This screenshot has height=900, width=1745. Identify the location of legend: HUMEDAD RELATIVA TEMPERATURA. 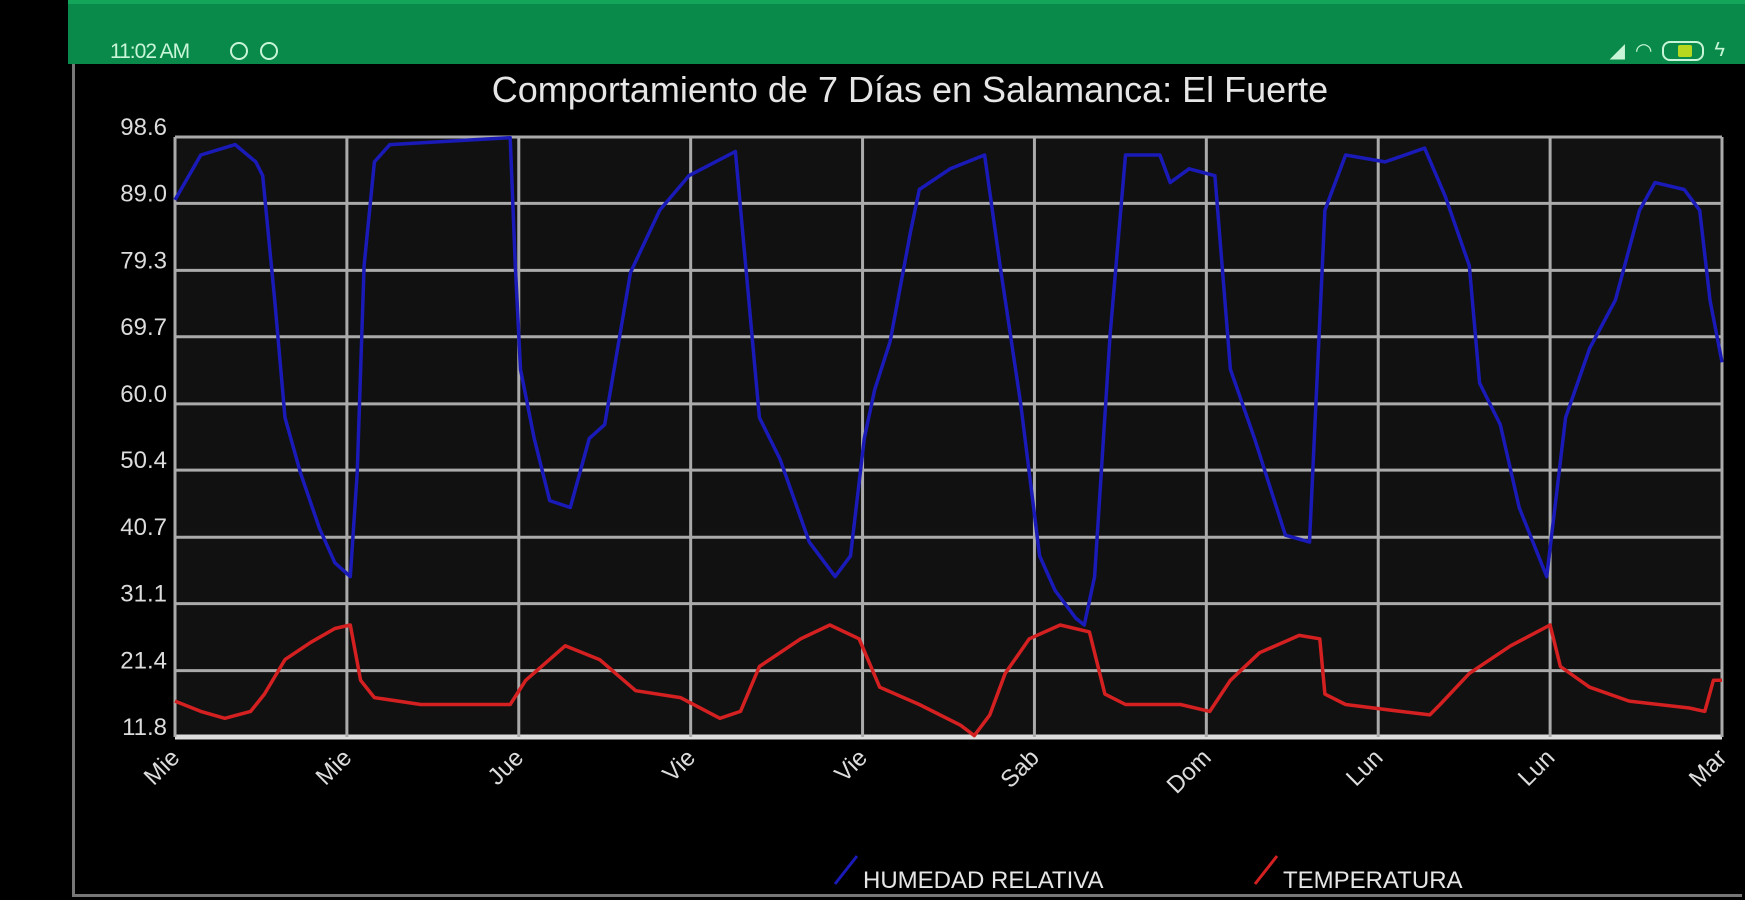
(1148, 874).